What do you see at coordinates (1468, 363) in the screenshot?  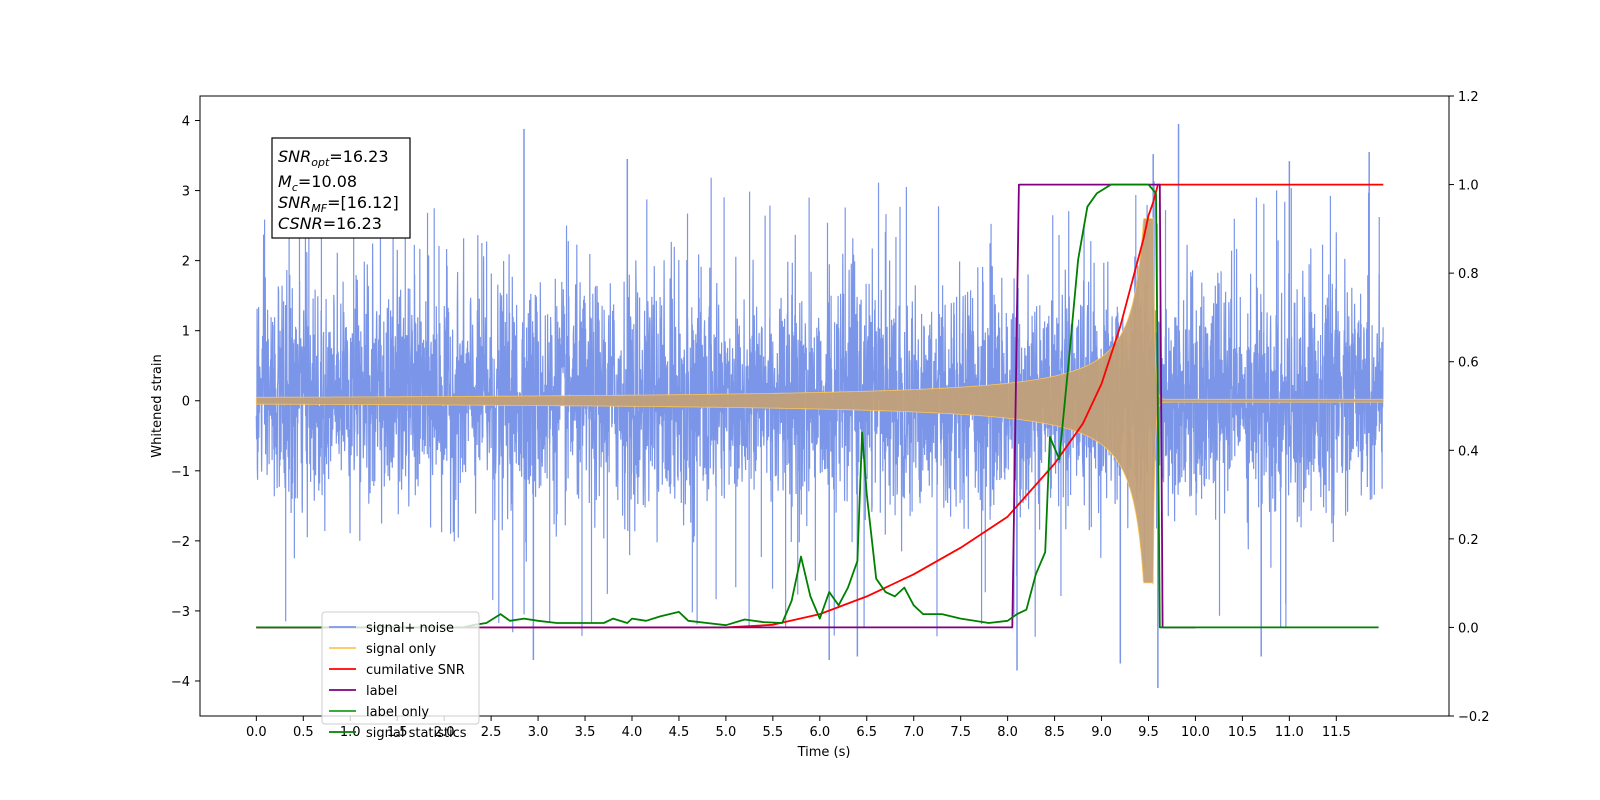 I see `y-right-tick-label: 0.6` at bounding box center [1468, 363].